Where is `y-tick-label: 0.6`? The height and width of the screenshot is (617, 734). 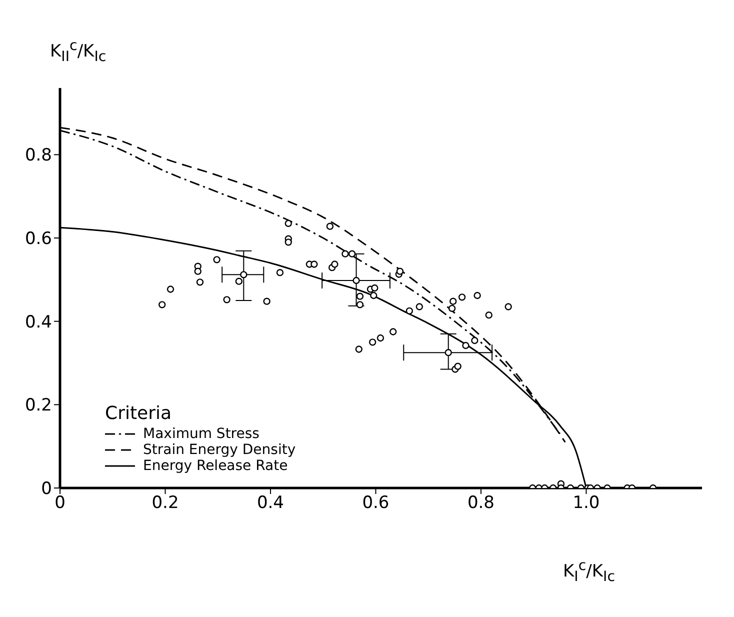 y-tick-label: 0.6 is located at coordinates (38, 239).